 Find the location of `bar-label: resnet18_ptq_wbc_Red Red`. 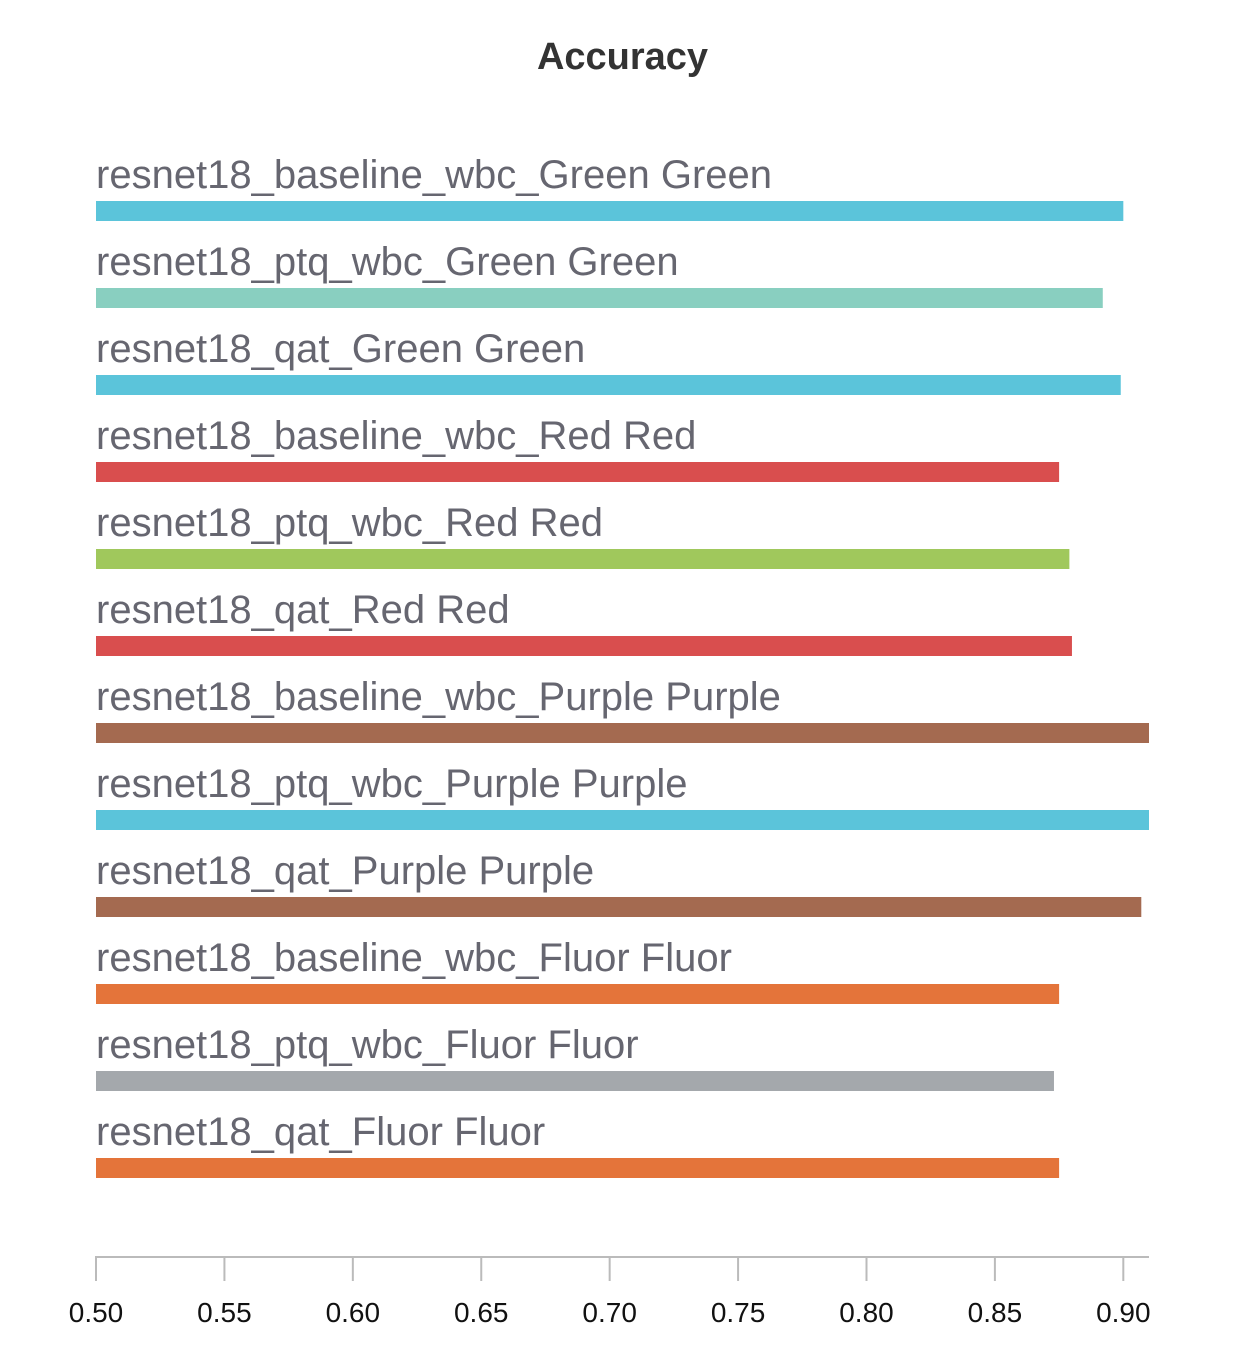

bar-label: resnet18_ptq_wbc_Red Red is located at coordinates (349, 523).